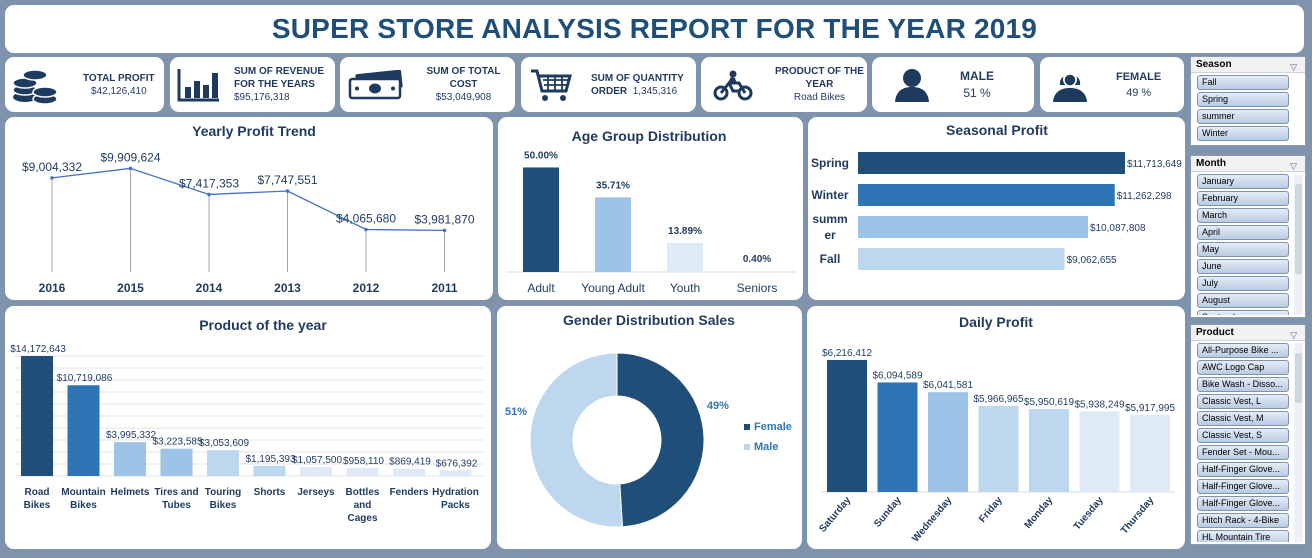 This screenshot has height=558, width=1312. I want to click on kpi-product-label-2: YEAR, so click(819, 84).